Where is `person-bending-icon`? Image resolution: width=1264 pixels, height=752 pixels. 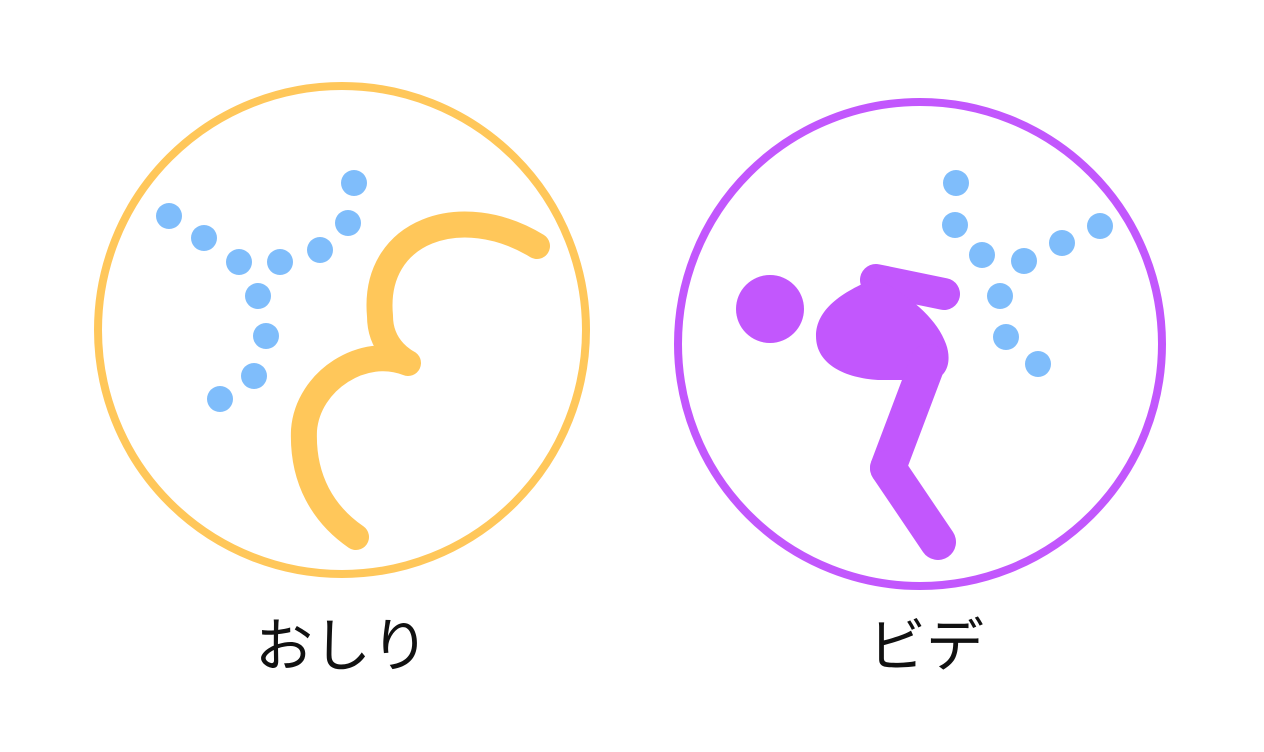
person-bending-icon is located at coordinates (848, 412).